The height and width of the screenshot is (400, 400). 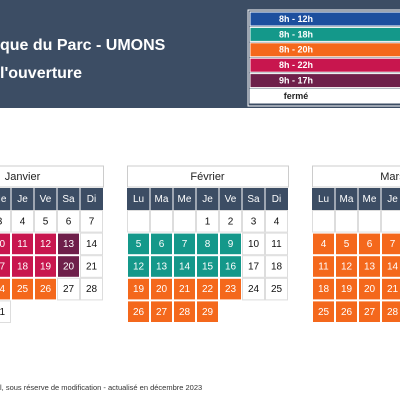 What do you see at coordinates (231, 289) in the screenshot?
I see `day-number: 23` at bounding box center [231, 289].